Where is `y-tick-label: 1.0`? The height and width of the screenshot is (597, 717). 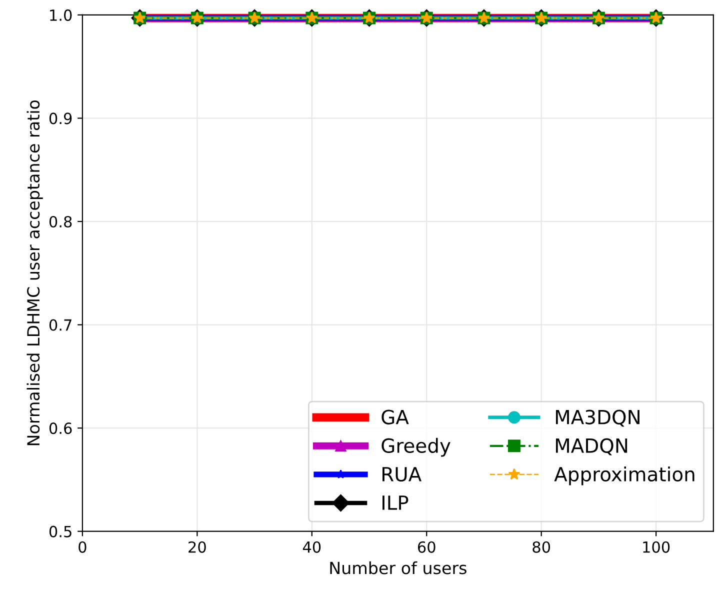 y-tick-label: 1.0 is located at coordinates (61, 15).